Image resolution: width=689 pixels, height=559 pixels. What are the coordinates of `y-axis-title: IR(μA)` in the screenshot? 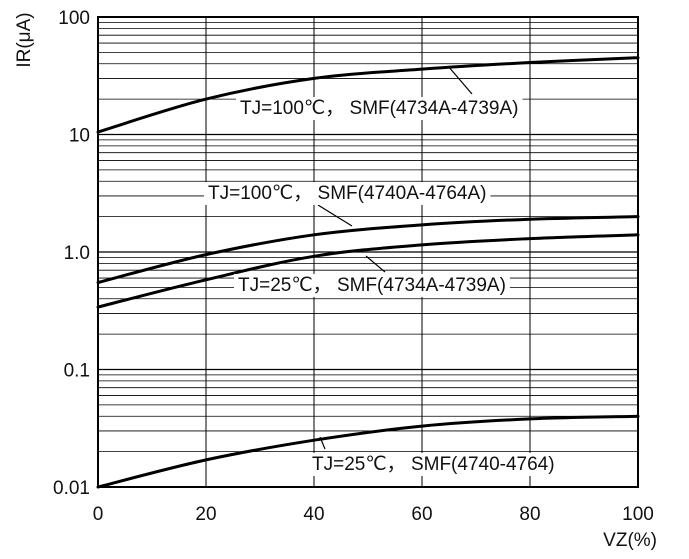 It's located at (24, 39).